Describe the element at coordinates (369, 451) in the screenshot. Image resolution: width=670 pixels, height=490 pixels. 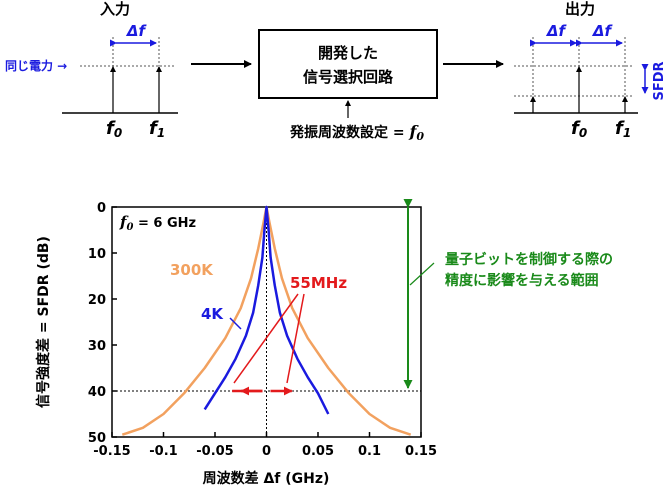
I see `x-tick-label: 0.1` at that location.